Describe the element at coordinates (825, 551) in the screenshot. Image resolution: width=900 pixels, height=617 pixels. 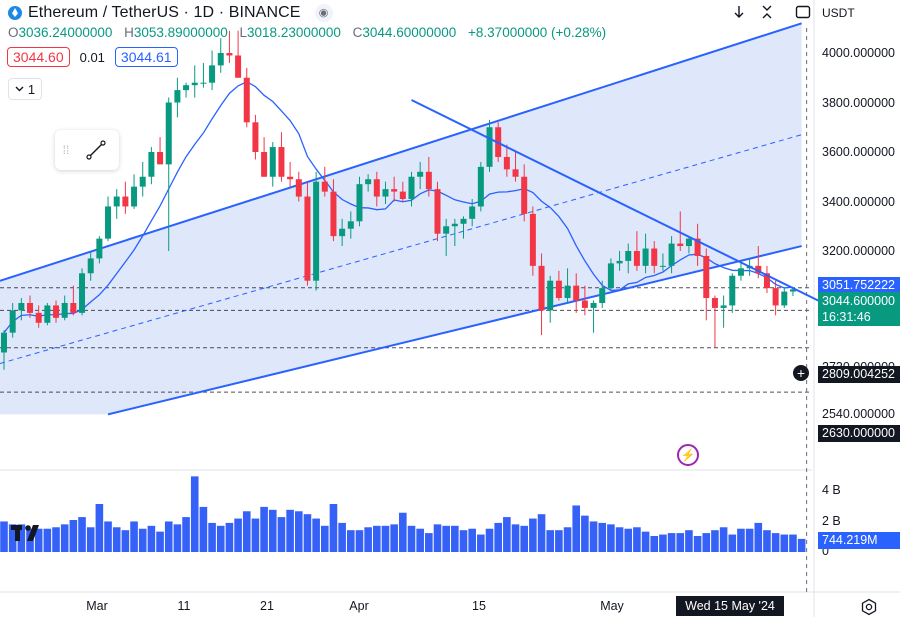
I see `volume-tick: 0` at that location.